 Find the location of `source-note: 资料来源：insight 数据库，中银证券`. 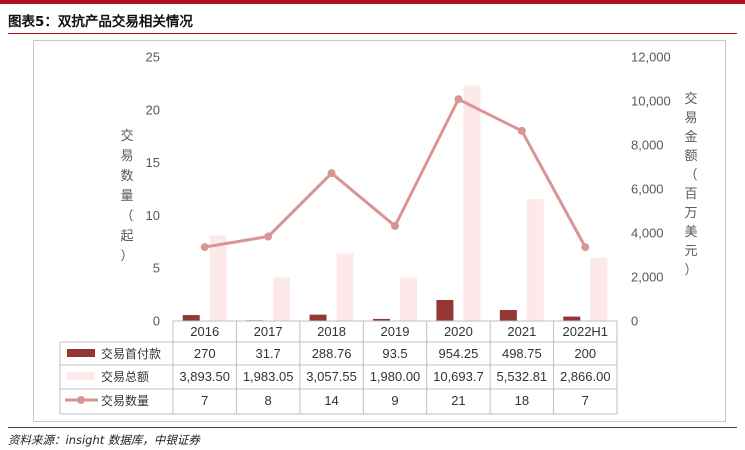

source-note: 资料来源：insight 数据库，中银证券 is located at coordinates (104, 440).